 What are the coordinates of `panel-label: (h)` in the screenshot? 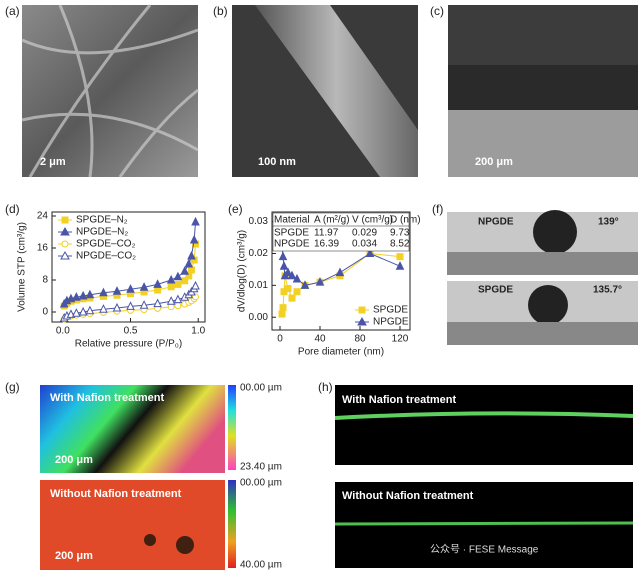 It's located at (325, 387).